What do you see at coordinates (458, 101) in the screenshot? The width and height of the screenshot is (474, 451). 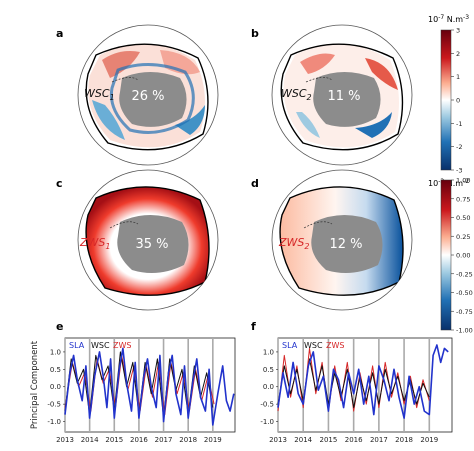 I see `colorbar-tick-label: 0` at bounding box center [458, 101].